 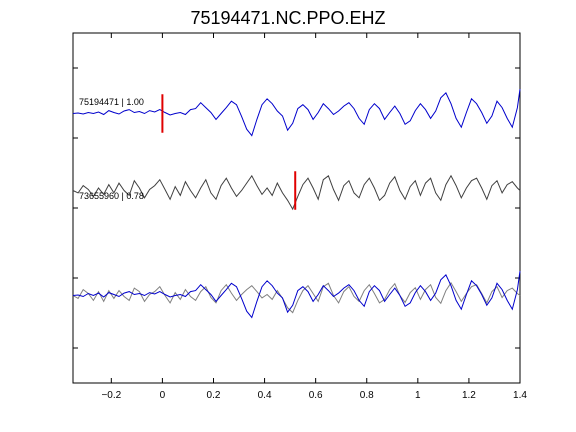 I want to click on x-tick-label-7: 1.2, so click(x=469, y=395).